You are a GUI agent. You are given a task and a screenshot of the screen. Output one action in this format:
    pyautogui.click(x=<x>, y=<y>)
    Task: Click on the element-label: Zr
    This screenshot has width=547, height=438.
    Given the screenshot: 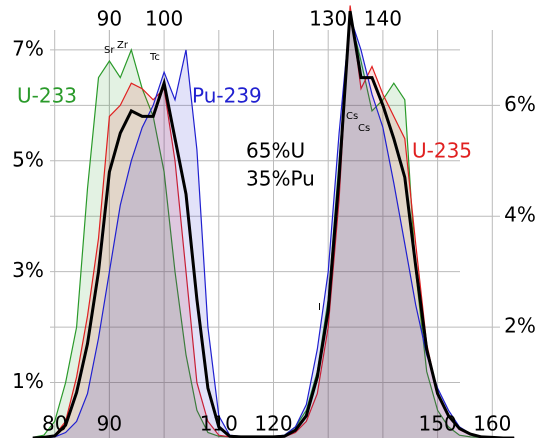 What is the action you would take?
    pyautogui.click(x=123, y=45)
    